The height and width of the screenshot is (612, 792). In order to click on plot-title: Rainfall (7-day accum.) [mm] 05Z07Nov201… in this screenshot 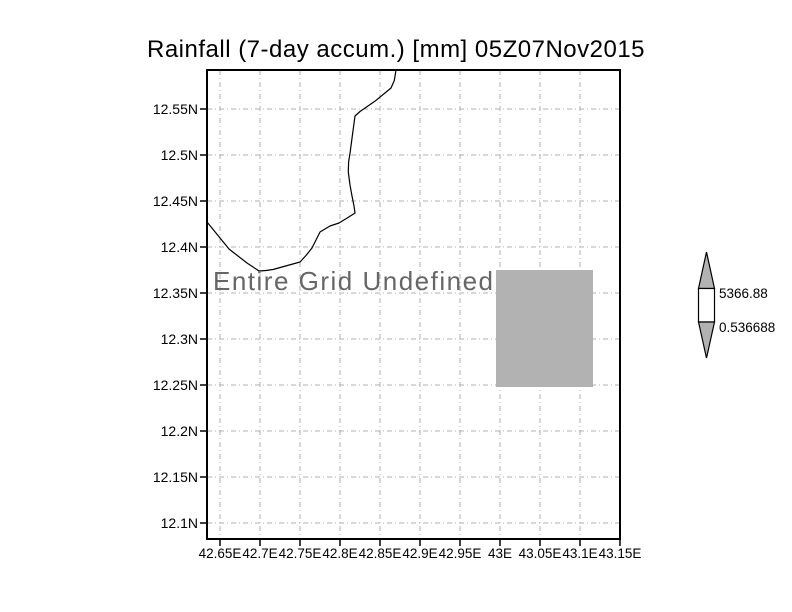, I will do `click(396, 49)`.